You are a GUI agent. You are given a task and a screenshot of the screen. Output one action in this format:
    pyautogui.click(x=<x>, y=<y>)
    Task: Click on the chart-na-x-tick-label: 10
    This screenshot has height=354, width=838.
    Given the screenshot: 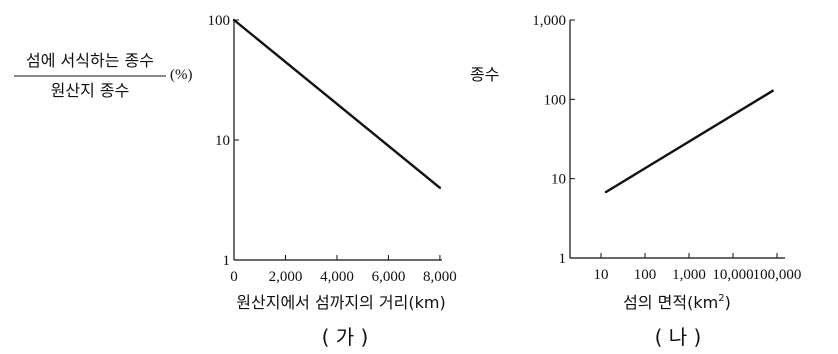 What is the action you would take?
    pyautogui.click(x=601, y=275)
    